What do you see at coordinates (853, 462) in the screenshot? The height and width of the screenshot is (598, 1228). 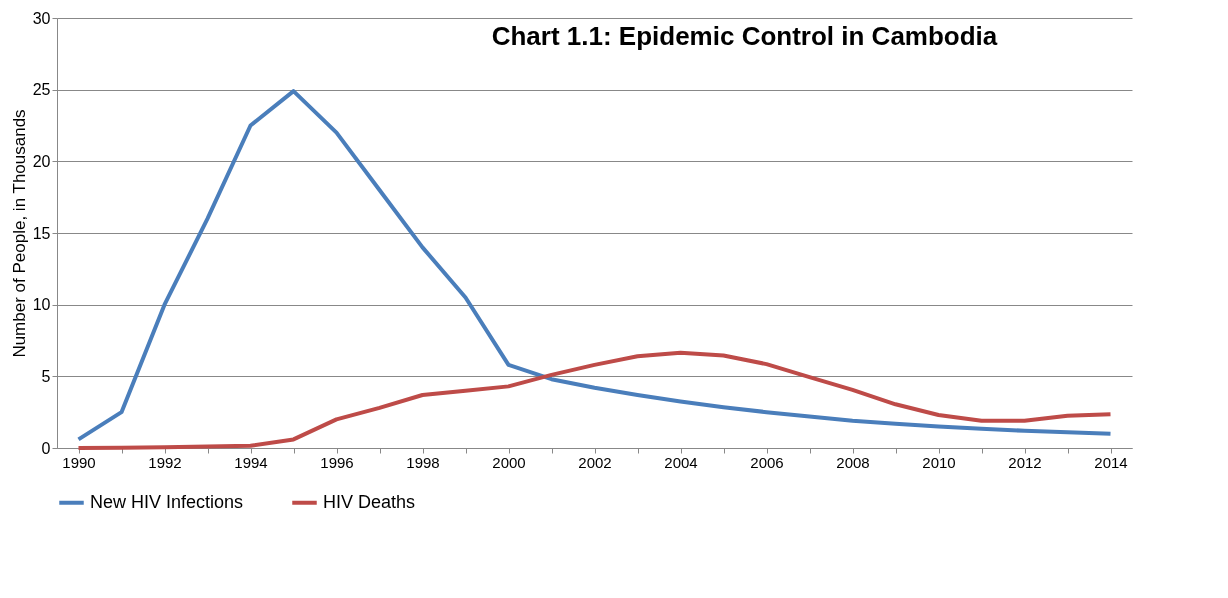 I see `x-tick-label: 2008` at bounding box center [853, 462].